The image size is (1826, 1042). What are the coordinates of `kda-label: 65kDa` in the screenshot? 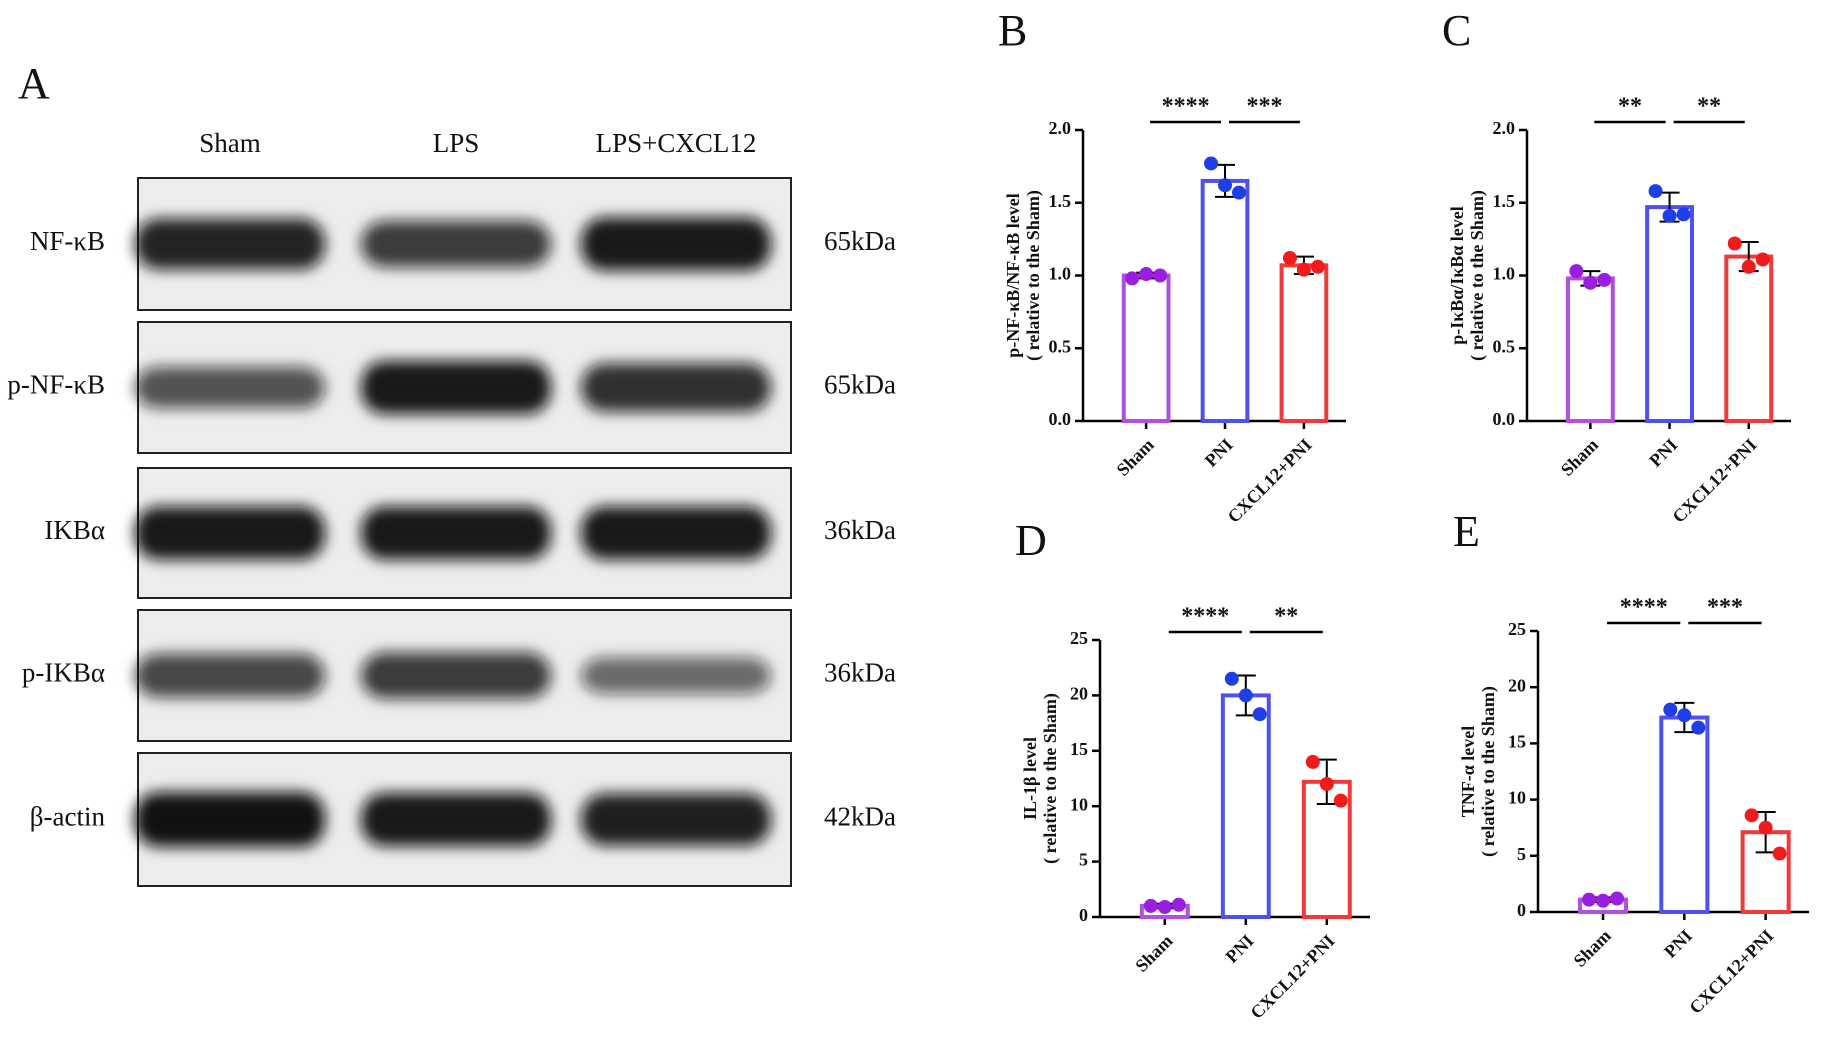 It's located at (860, 385).